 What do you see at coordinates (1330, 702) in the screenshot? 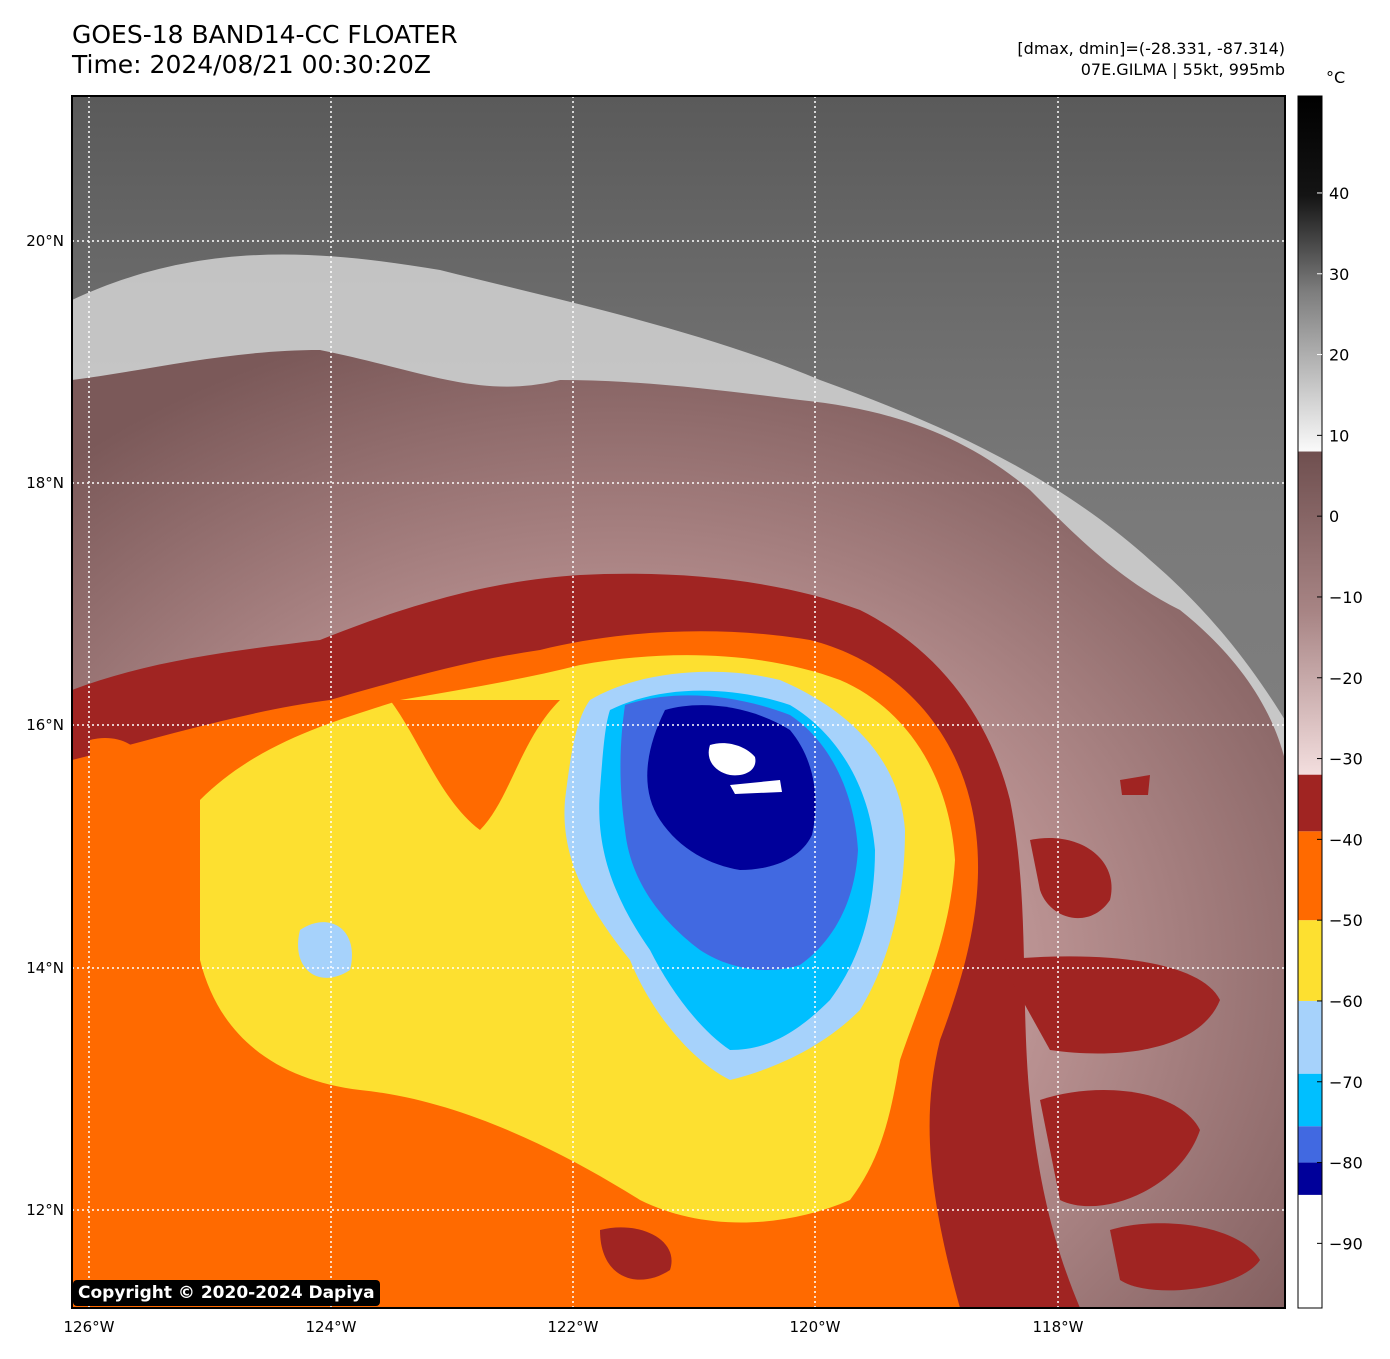
I see `colorbar: 40 30 20 10 0 −10 −20 −30 −40 −50 −60 −70 −80 −90` at bounding box center [1330, 702].